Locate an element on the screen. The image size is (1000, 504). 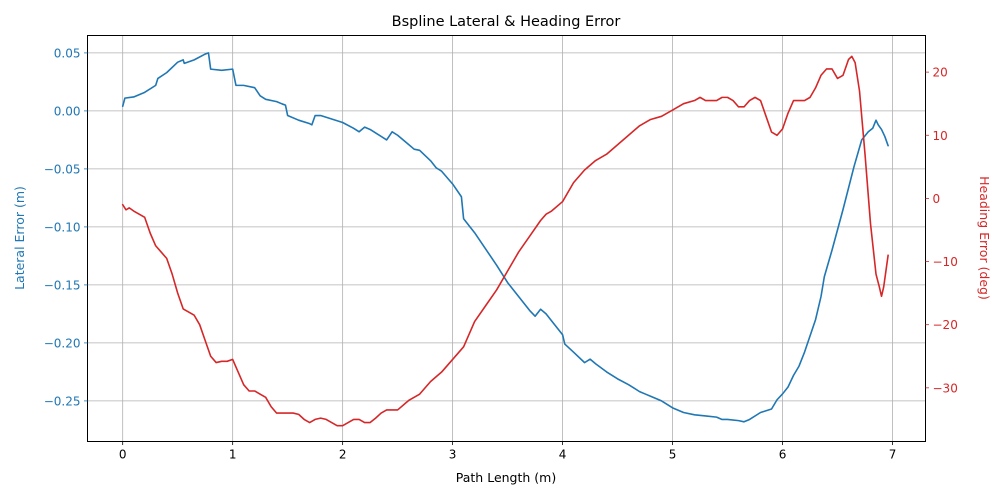
left-y-tick-label: −0.10 is located at coordinates (62, 227).